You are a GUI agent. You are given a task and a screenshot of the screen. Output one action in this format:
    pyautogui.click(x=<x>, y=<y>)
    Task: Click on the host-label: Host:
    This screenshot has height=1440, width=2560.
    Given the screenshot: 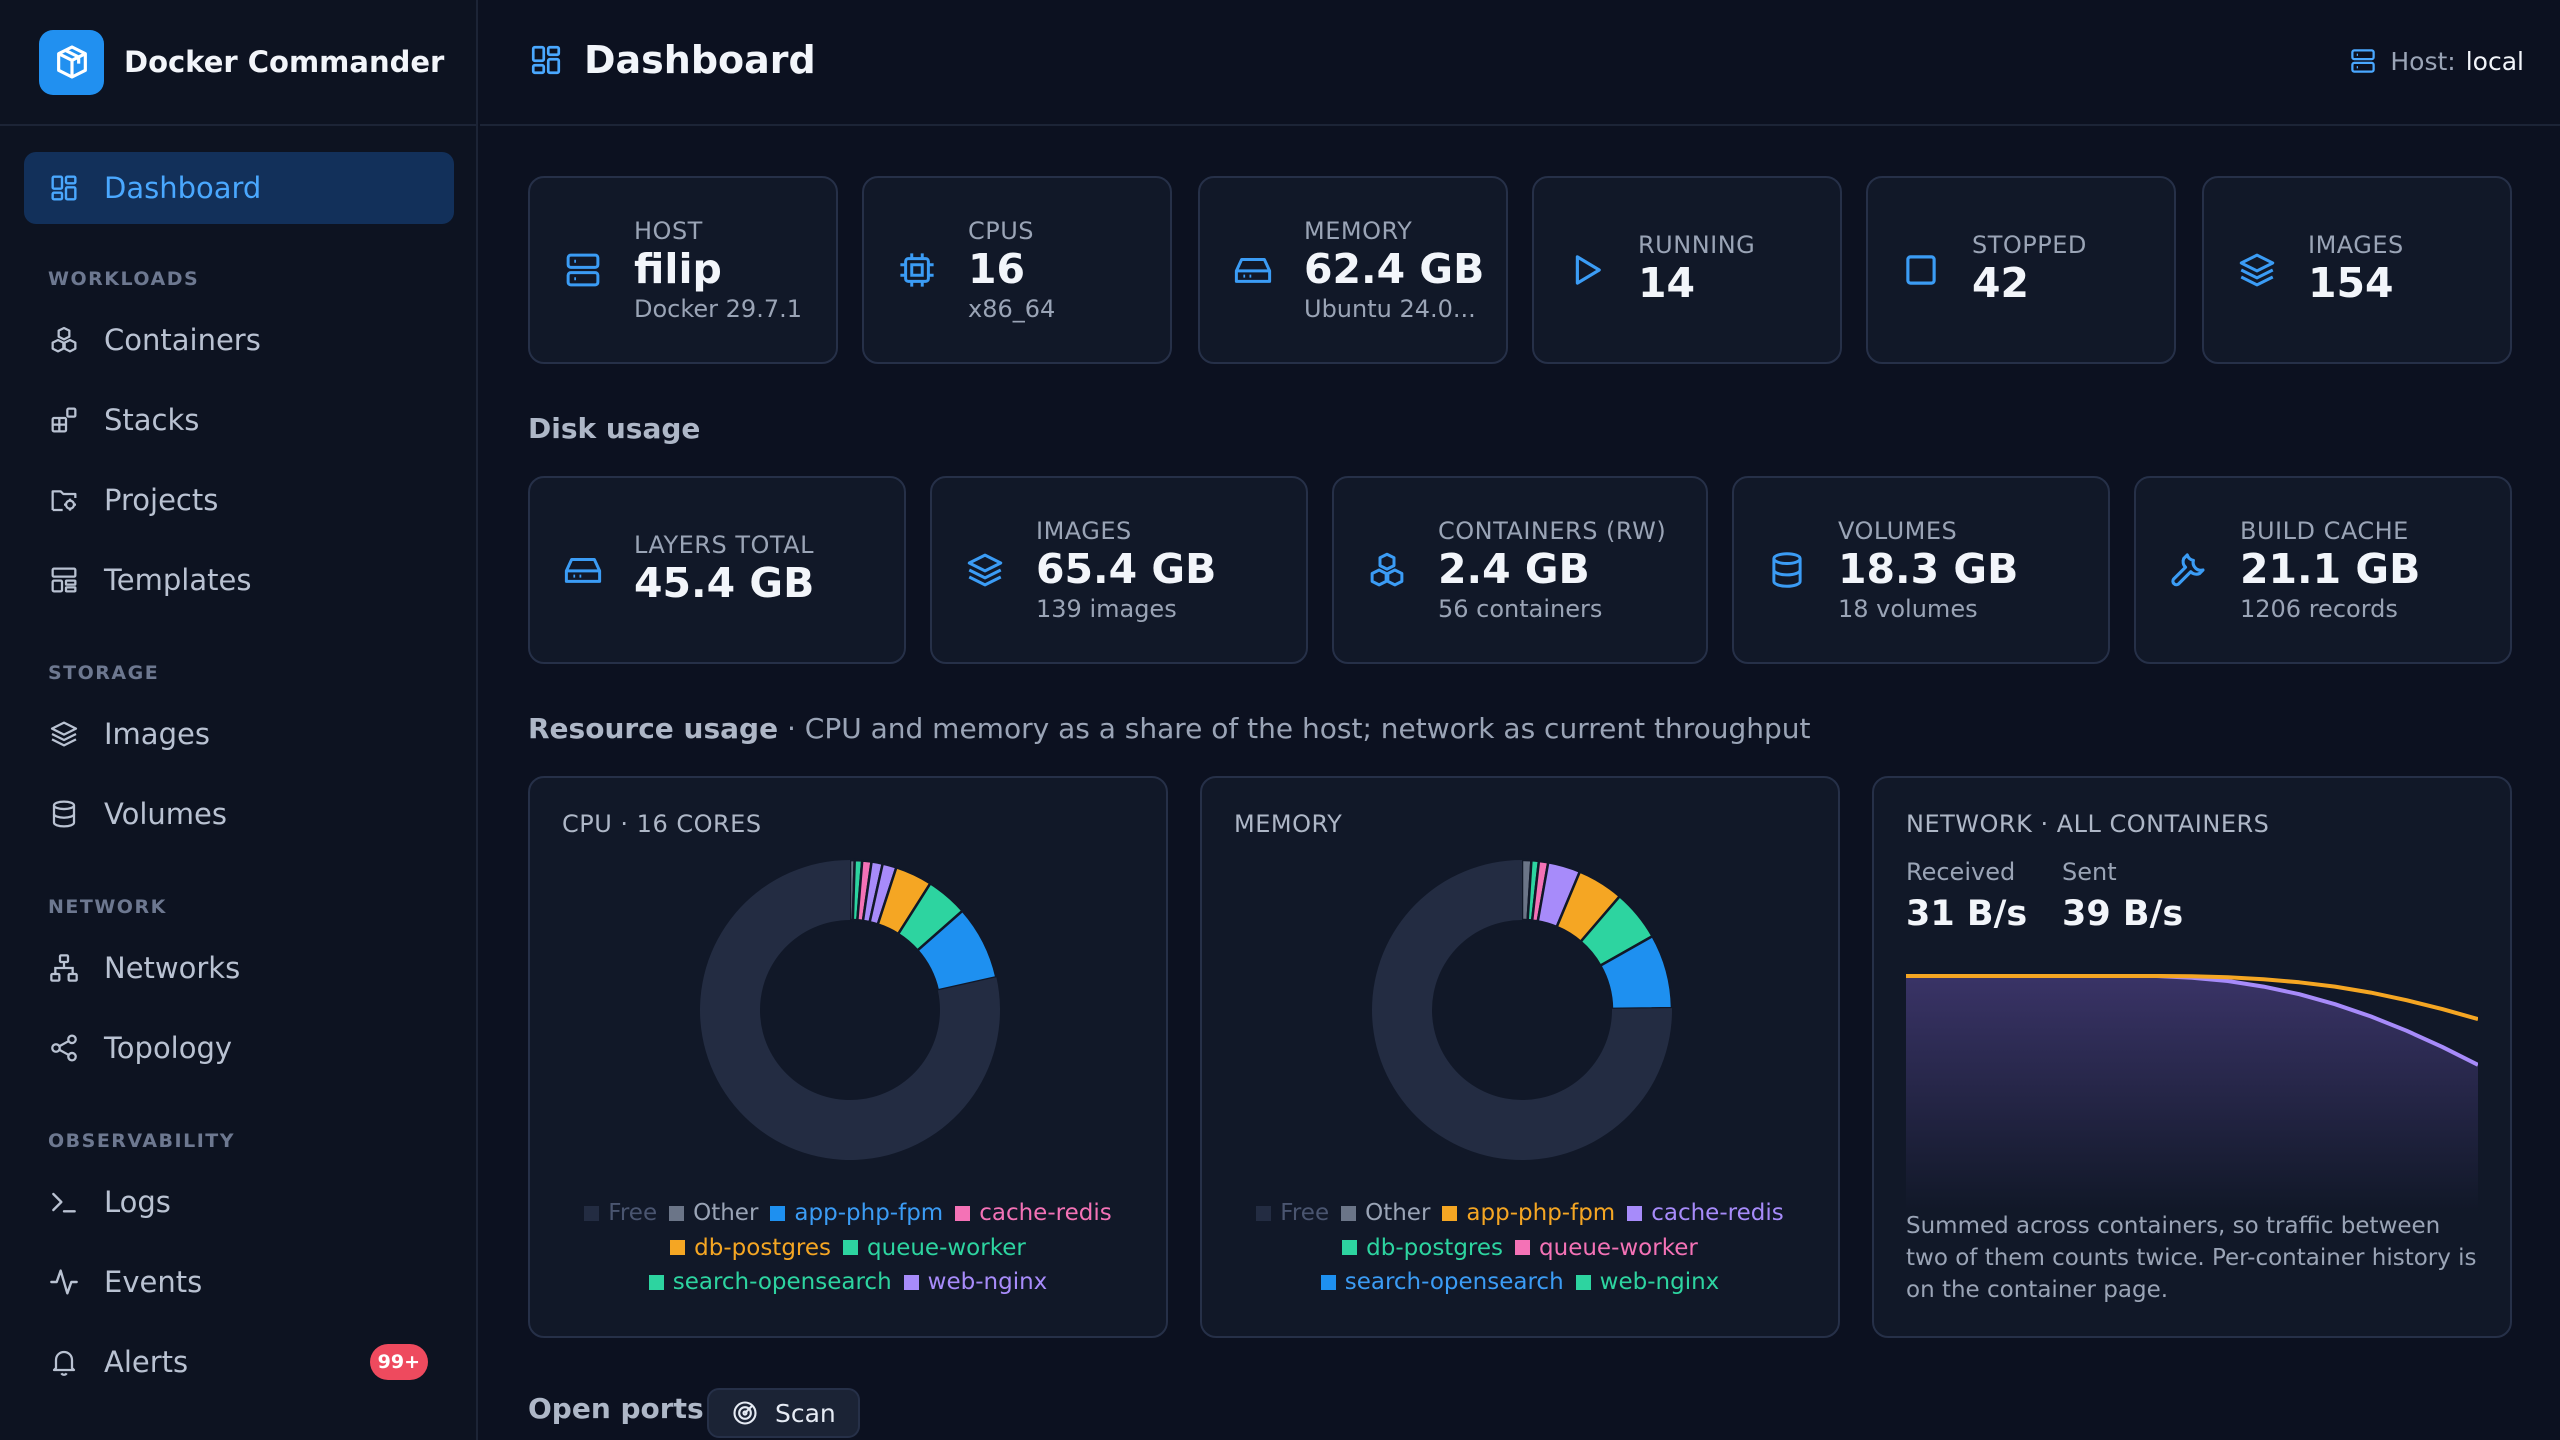 What is the action you would take?
    pyautogui.click(x=2423, y=61)
    